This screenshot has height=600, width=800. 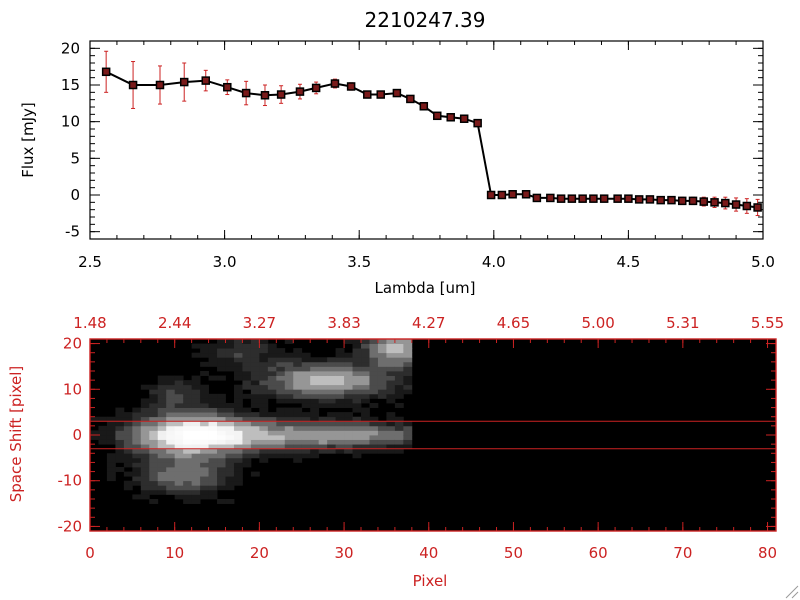 What do you see at coordinates (70, 85) in the screenshot?
I see `y-tick-label: 15` at bounding box center [70, 85].